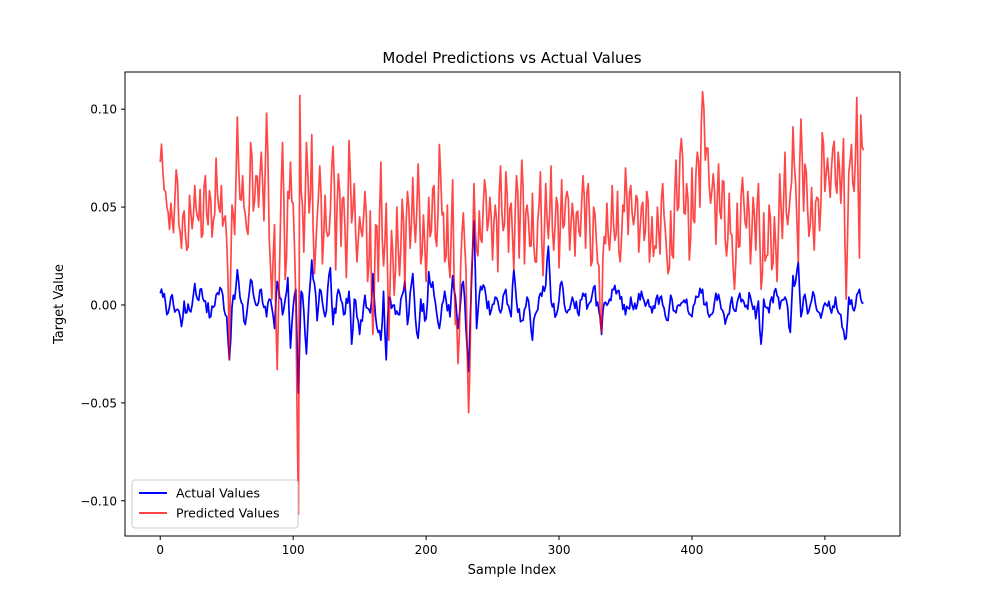 This screenshot has height=604, width=1000. What do you see at coordinates (103, 208) in the screenshot?
I see `y-tick-label: 0.05` at bounding box center [103, 208].